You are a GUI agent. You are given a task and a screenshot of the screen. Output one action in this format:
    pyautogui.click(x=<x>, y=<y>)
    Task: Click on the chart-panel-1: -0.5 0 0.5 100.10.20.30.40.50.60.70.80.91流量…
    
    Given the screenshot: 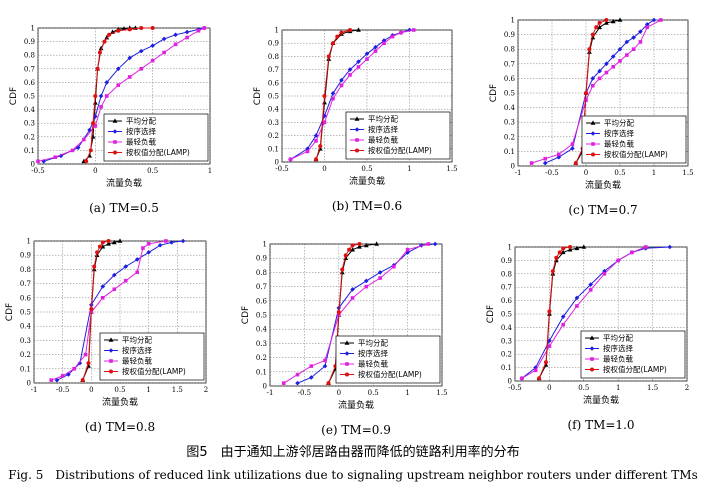 What is the action you would take?
    pyautogui.click(x=110, y=120)
    